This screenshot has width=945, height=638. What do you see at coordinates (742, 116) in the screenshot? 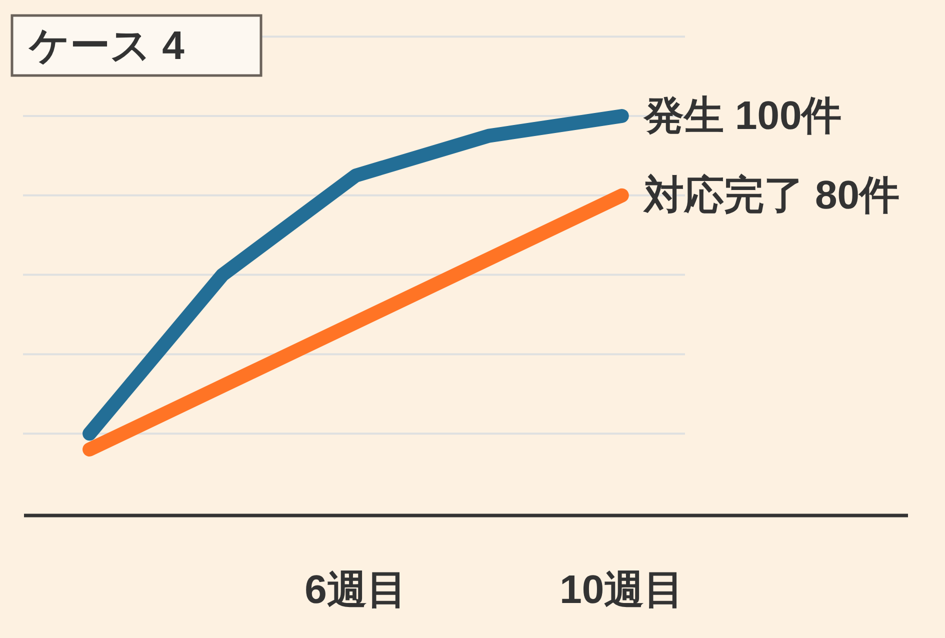
I see `series-label: 発生 100件` at bounding box center [742, 116].